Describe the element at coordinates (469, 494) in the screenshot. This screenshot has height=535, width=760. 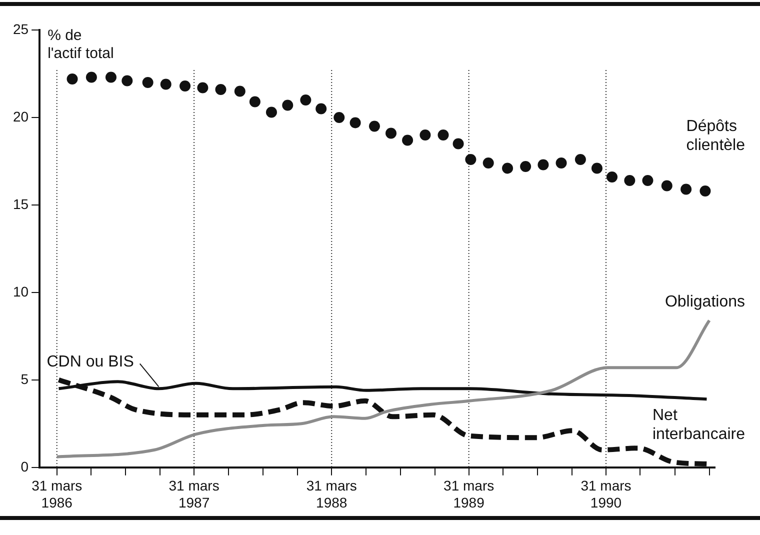
I see `x-tick-label: 31 mars 1989` at that location.